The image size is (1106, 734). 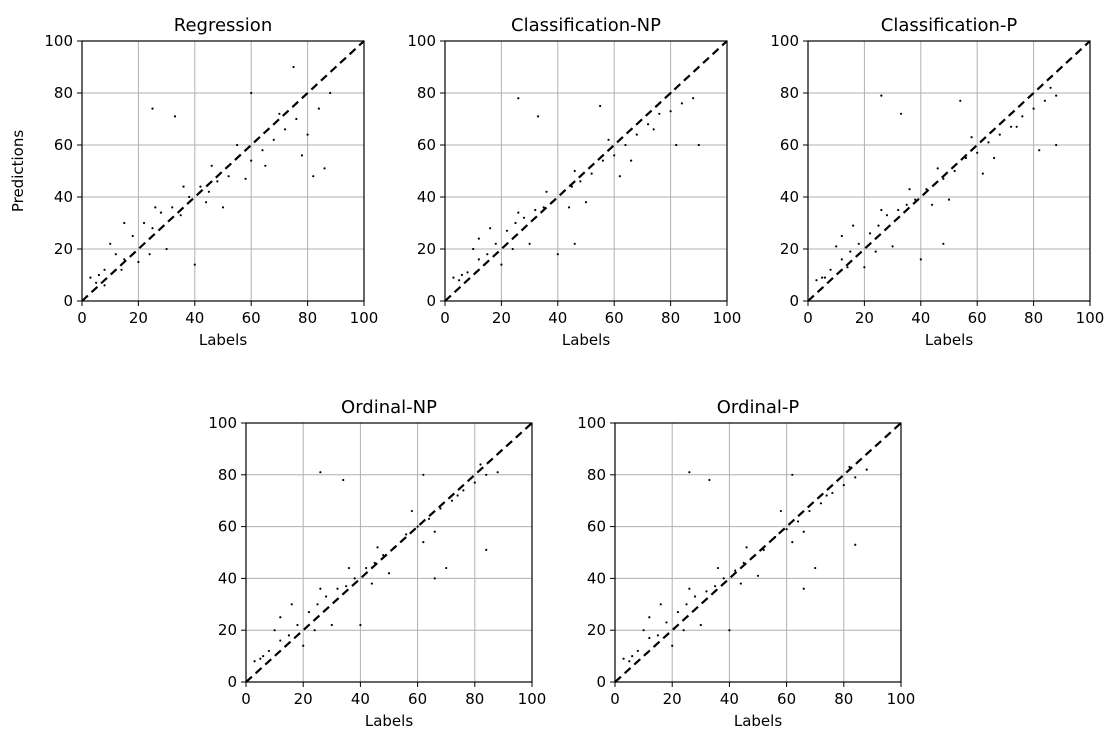 I want to click on scatter-points, so click(x=936, y=184).